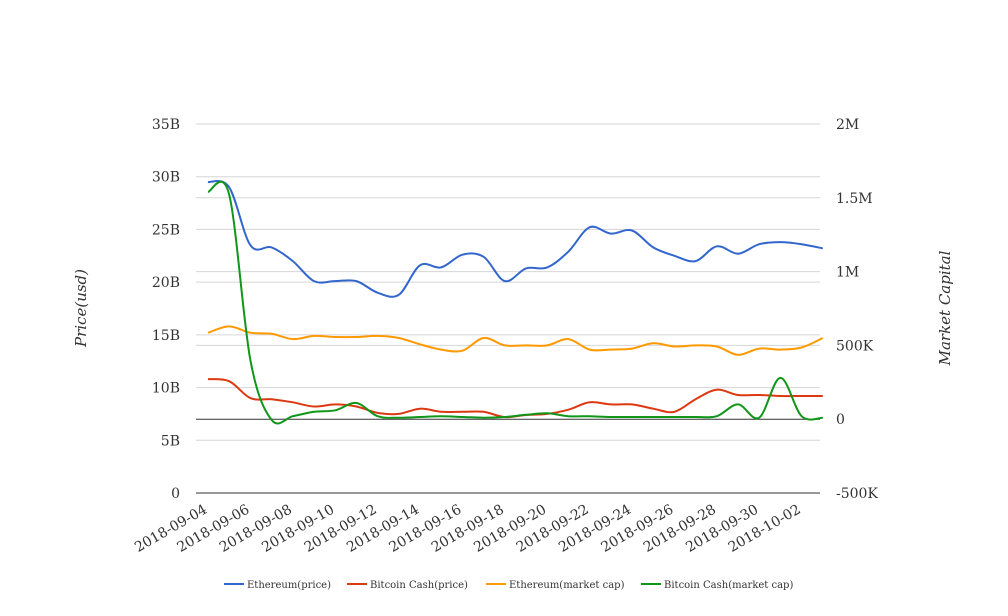 The width and height of the screenshot is (1008, 616). What do you see at coordinates (854, 199) in the screenshot?
I see `y-right-tick-label: 1.5M` at bounding box center [854, 199].